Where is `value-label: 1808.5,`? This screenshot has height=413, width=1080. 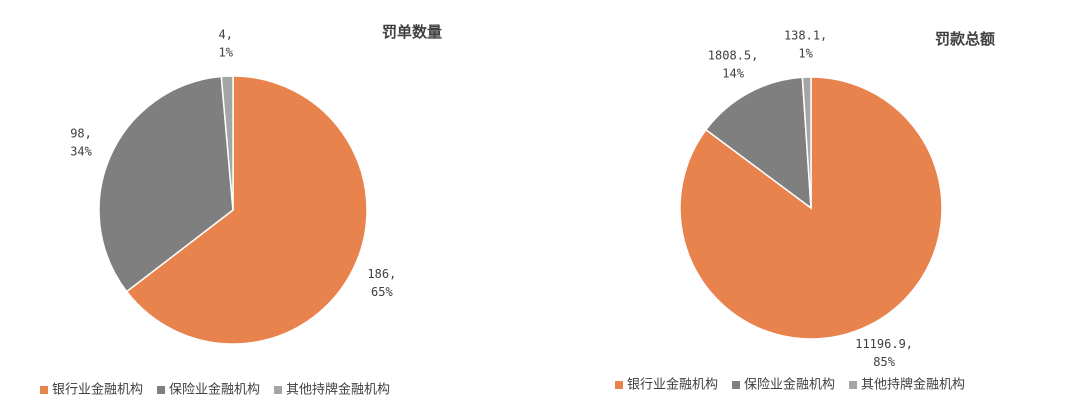 value-label: 1808.5, is located at coordinates (733, 55).